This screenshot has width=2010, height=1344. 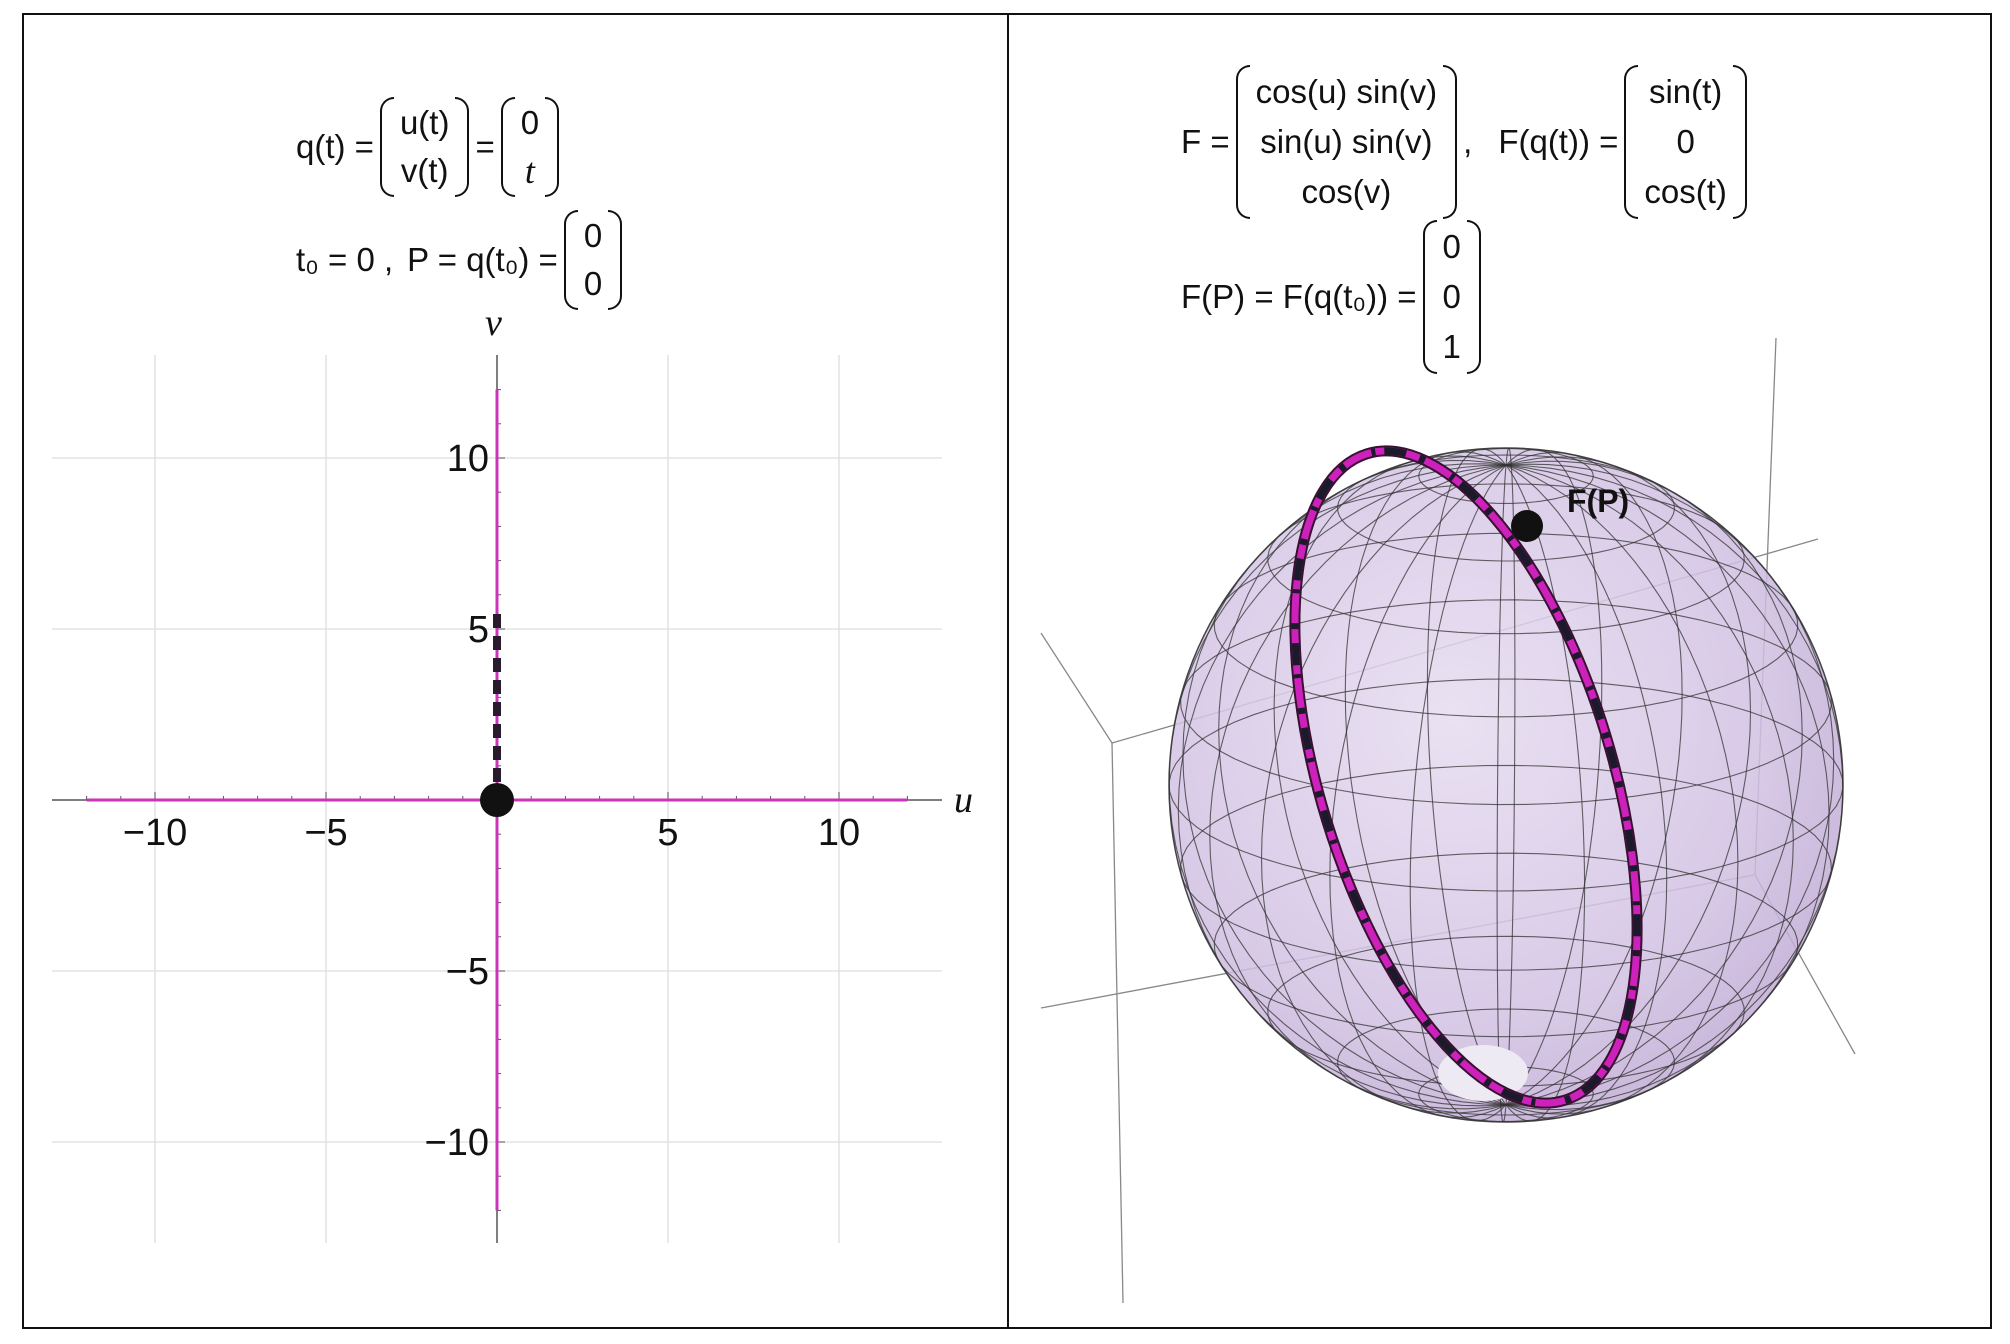 I want to click on vector-entry: u(t), so click(x=424, y=122).